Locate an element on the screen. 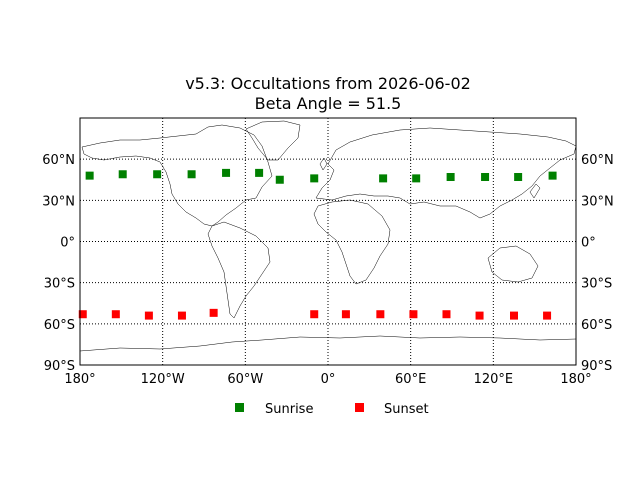  y-tick-label-right: 30°N is located at coordinates (597, 201).